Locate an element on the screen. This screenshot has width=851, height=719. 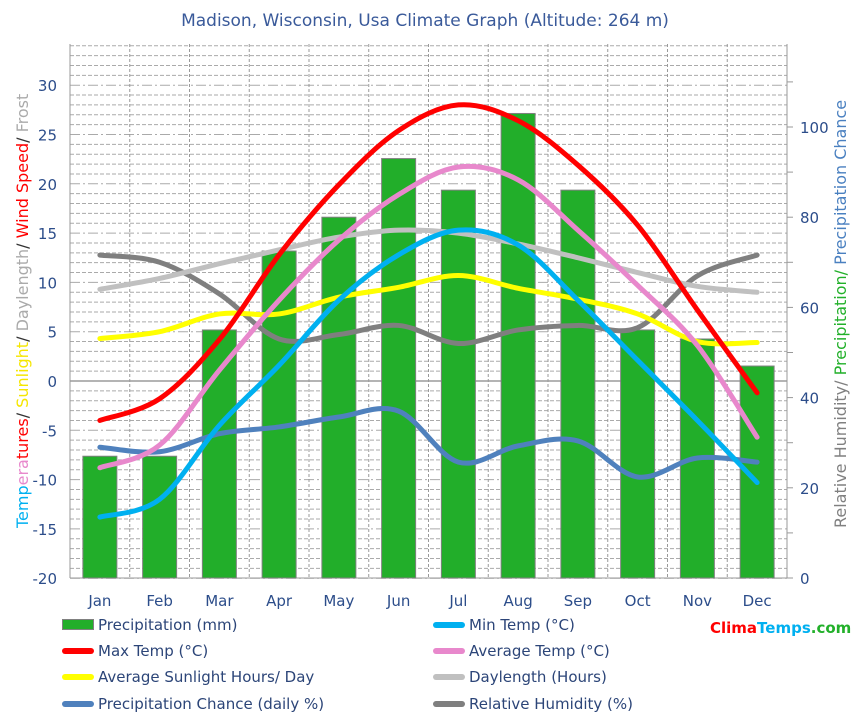
axis-title-part: Daylength is located at coordinates (22, 290).